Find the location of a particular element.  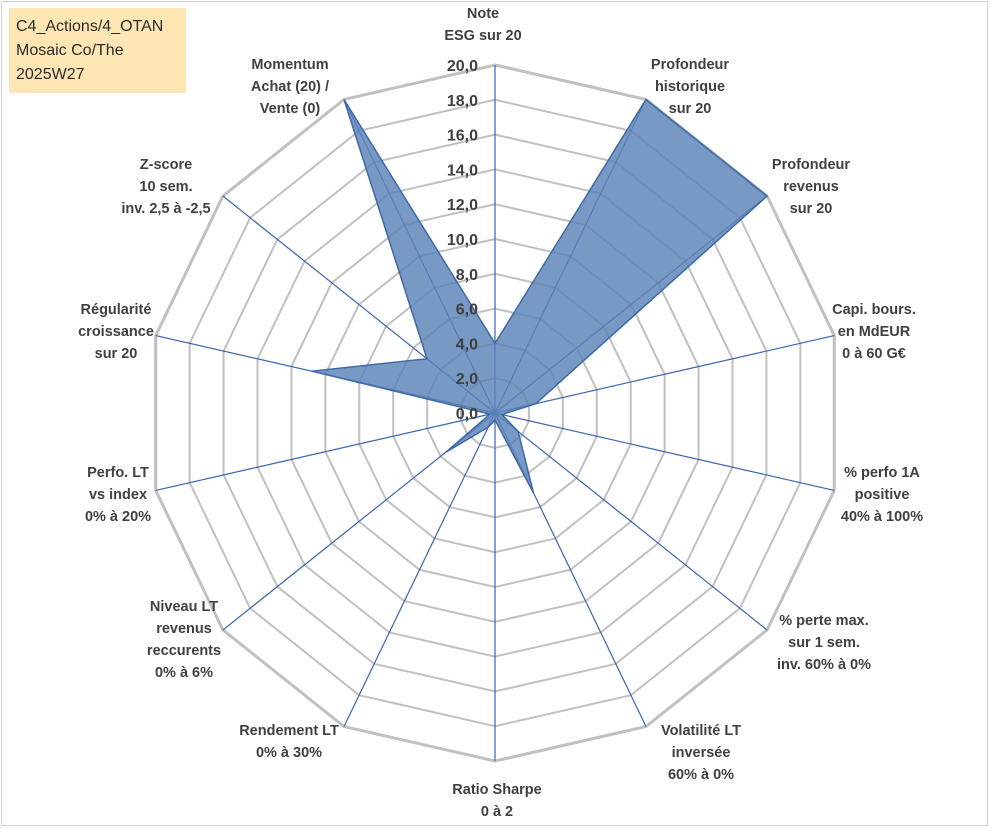

axis-label-line: 0% à 6% is located at coordinates (184, 673).